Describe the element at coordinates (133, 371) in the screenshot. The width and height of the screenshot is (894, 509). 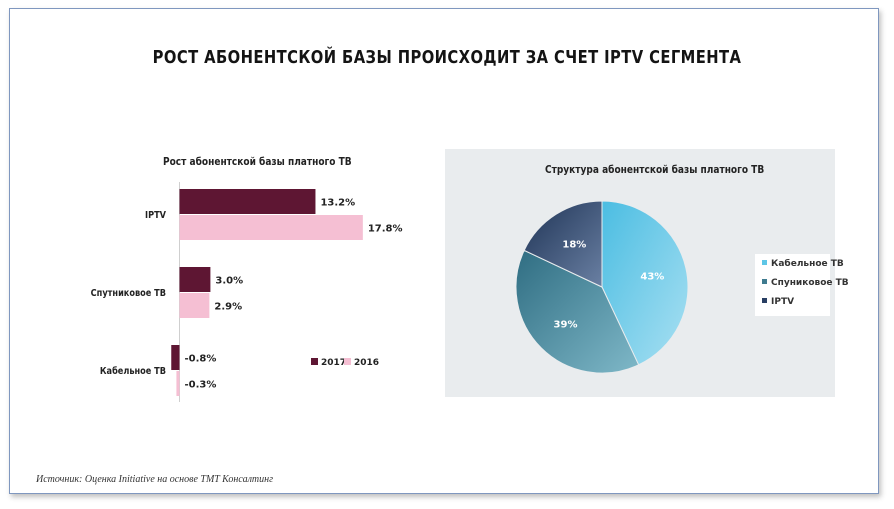
I see `category-label: Кабельное ТВ` at that location.